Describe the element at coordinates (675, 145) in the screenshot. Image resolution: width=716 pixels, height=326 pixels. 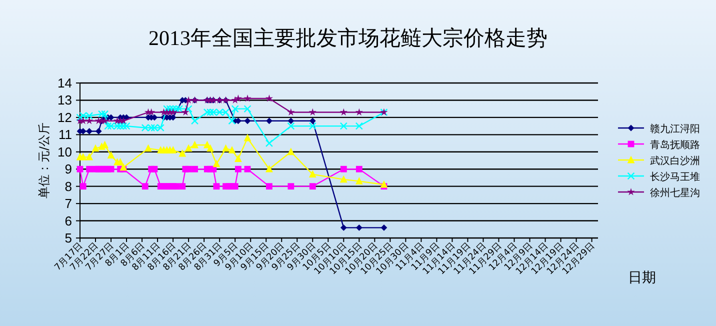
I see `legend-label: 青岛抚顺路` at that location.